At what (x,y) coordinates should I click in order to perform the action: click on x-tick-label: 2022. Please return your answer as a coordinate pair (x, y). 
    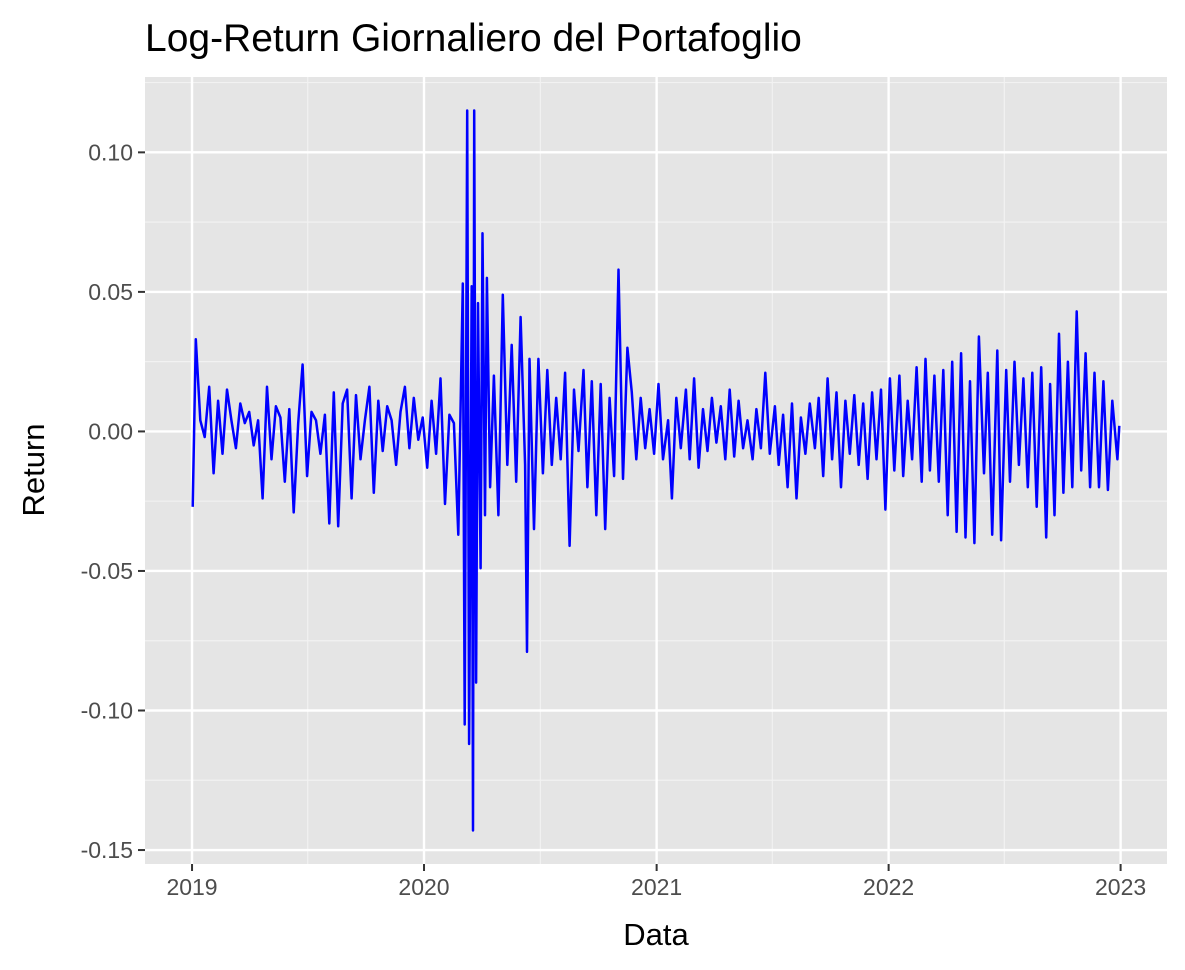
    Looking at the image, I should click on (888, 887).